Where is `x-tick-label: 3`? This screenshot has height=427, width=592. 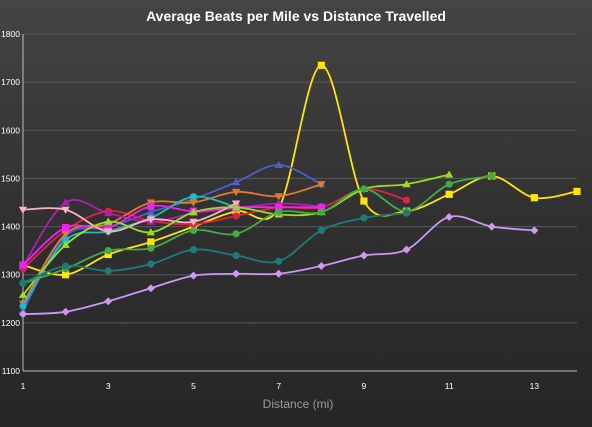 x-tick-label: 3 is located at coordinates (108, 386).